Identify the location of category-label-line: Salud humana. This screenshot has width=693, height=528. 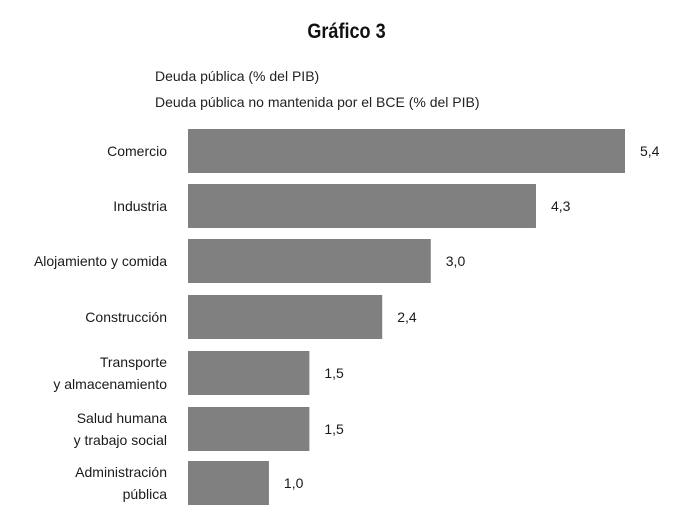
(122, 418).